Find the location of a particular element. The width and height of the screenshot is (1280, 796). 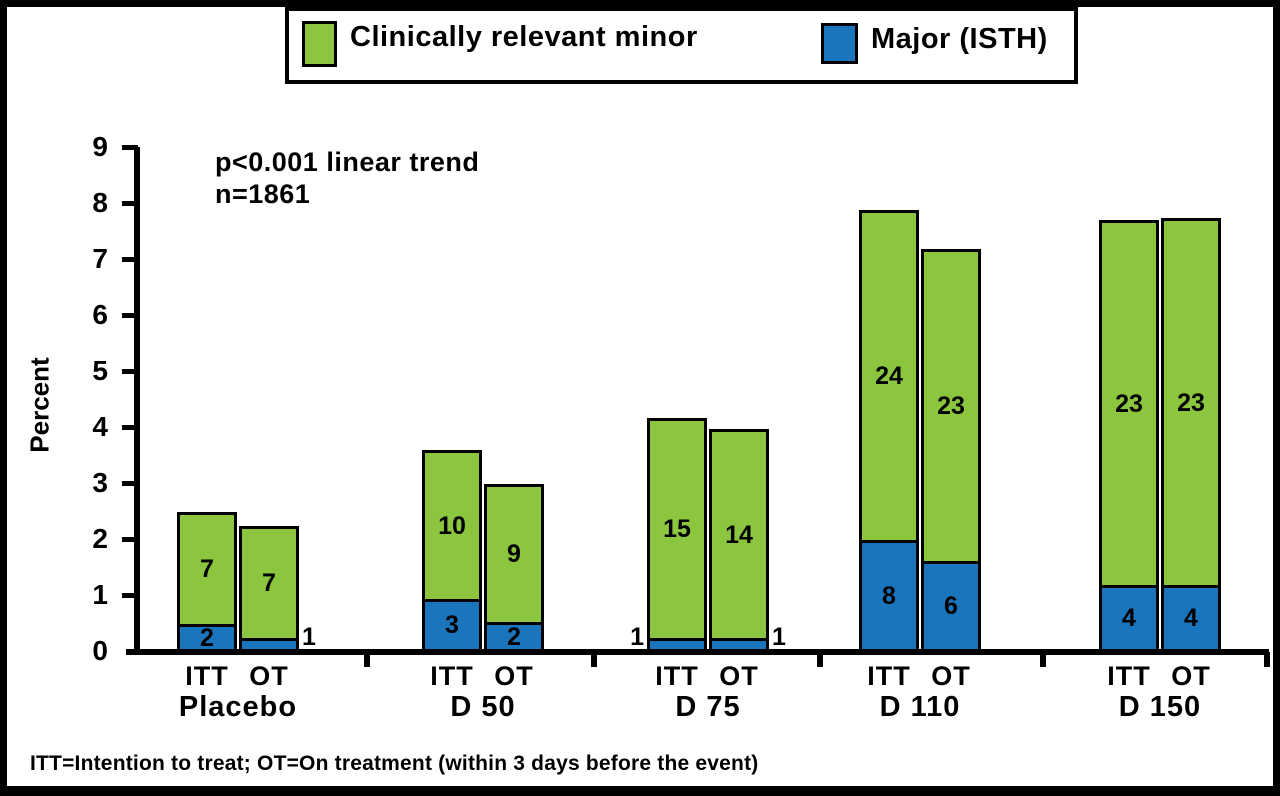

group-label: Placebo is located at coordinates (238, 707).